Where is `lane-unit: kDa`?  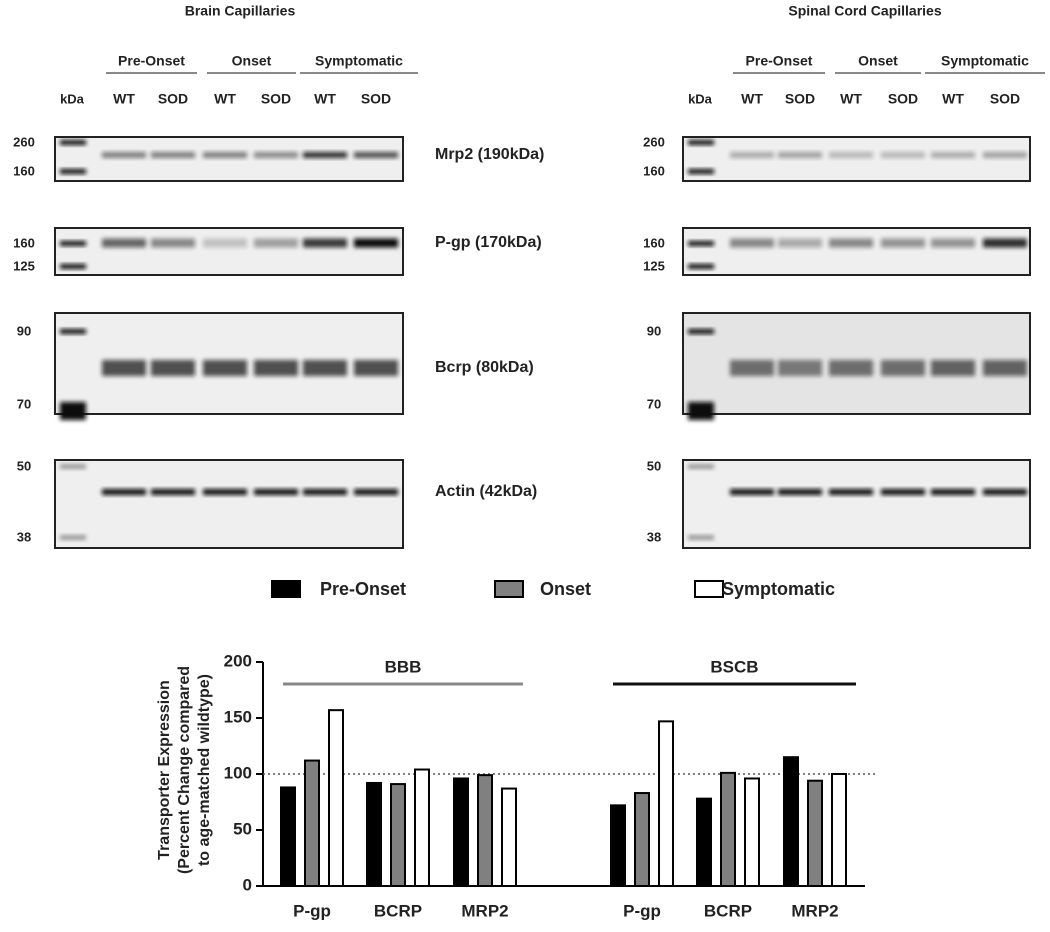
lane-unit: kDa is located at coordinates (700, 98).